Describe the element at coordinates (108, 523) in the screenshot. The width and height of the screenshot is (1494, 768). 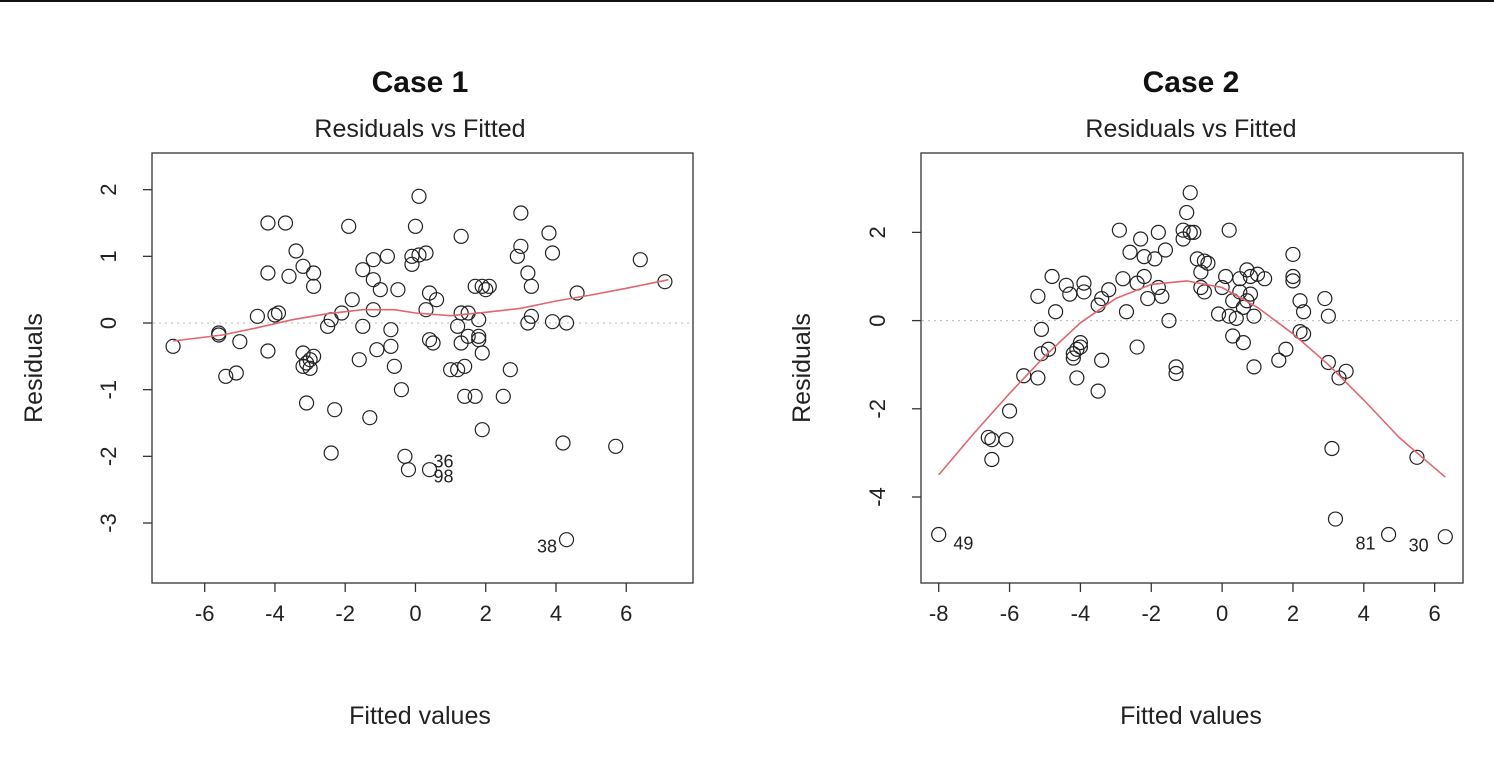
I see `y-tick-label: -3` at that location.